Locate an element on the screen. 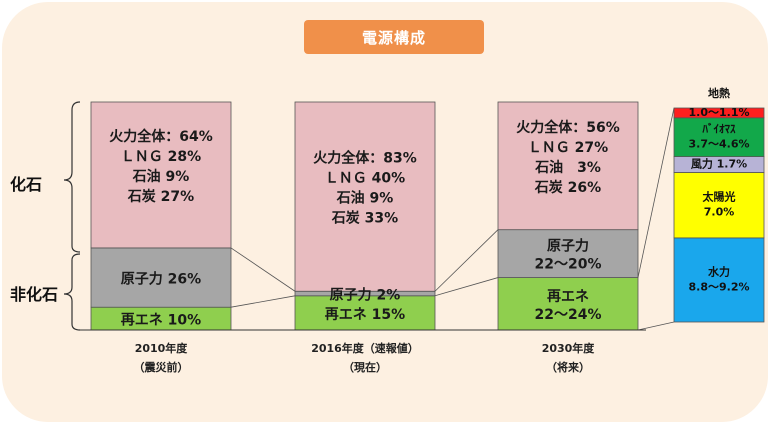 This screenshot has height=422, width=770. segment-label-thermal-line: ＬＮＧ 27% is located at coordinates (568, 148).